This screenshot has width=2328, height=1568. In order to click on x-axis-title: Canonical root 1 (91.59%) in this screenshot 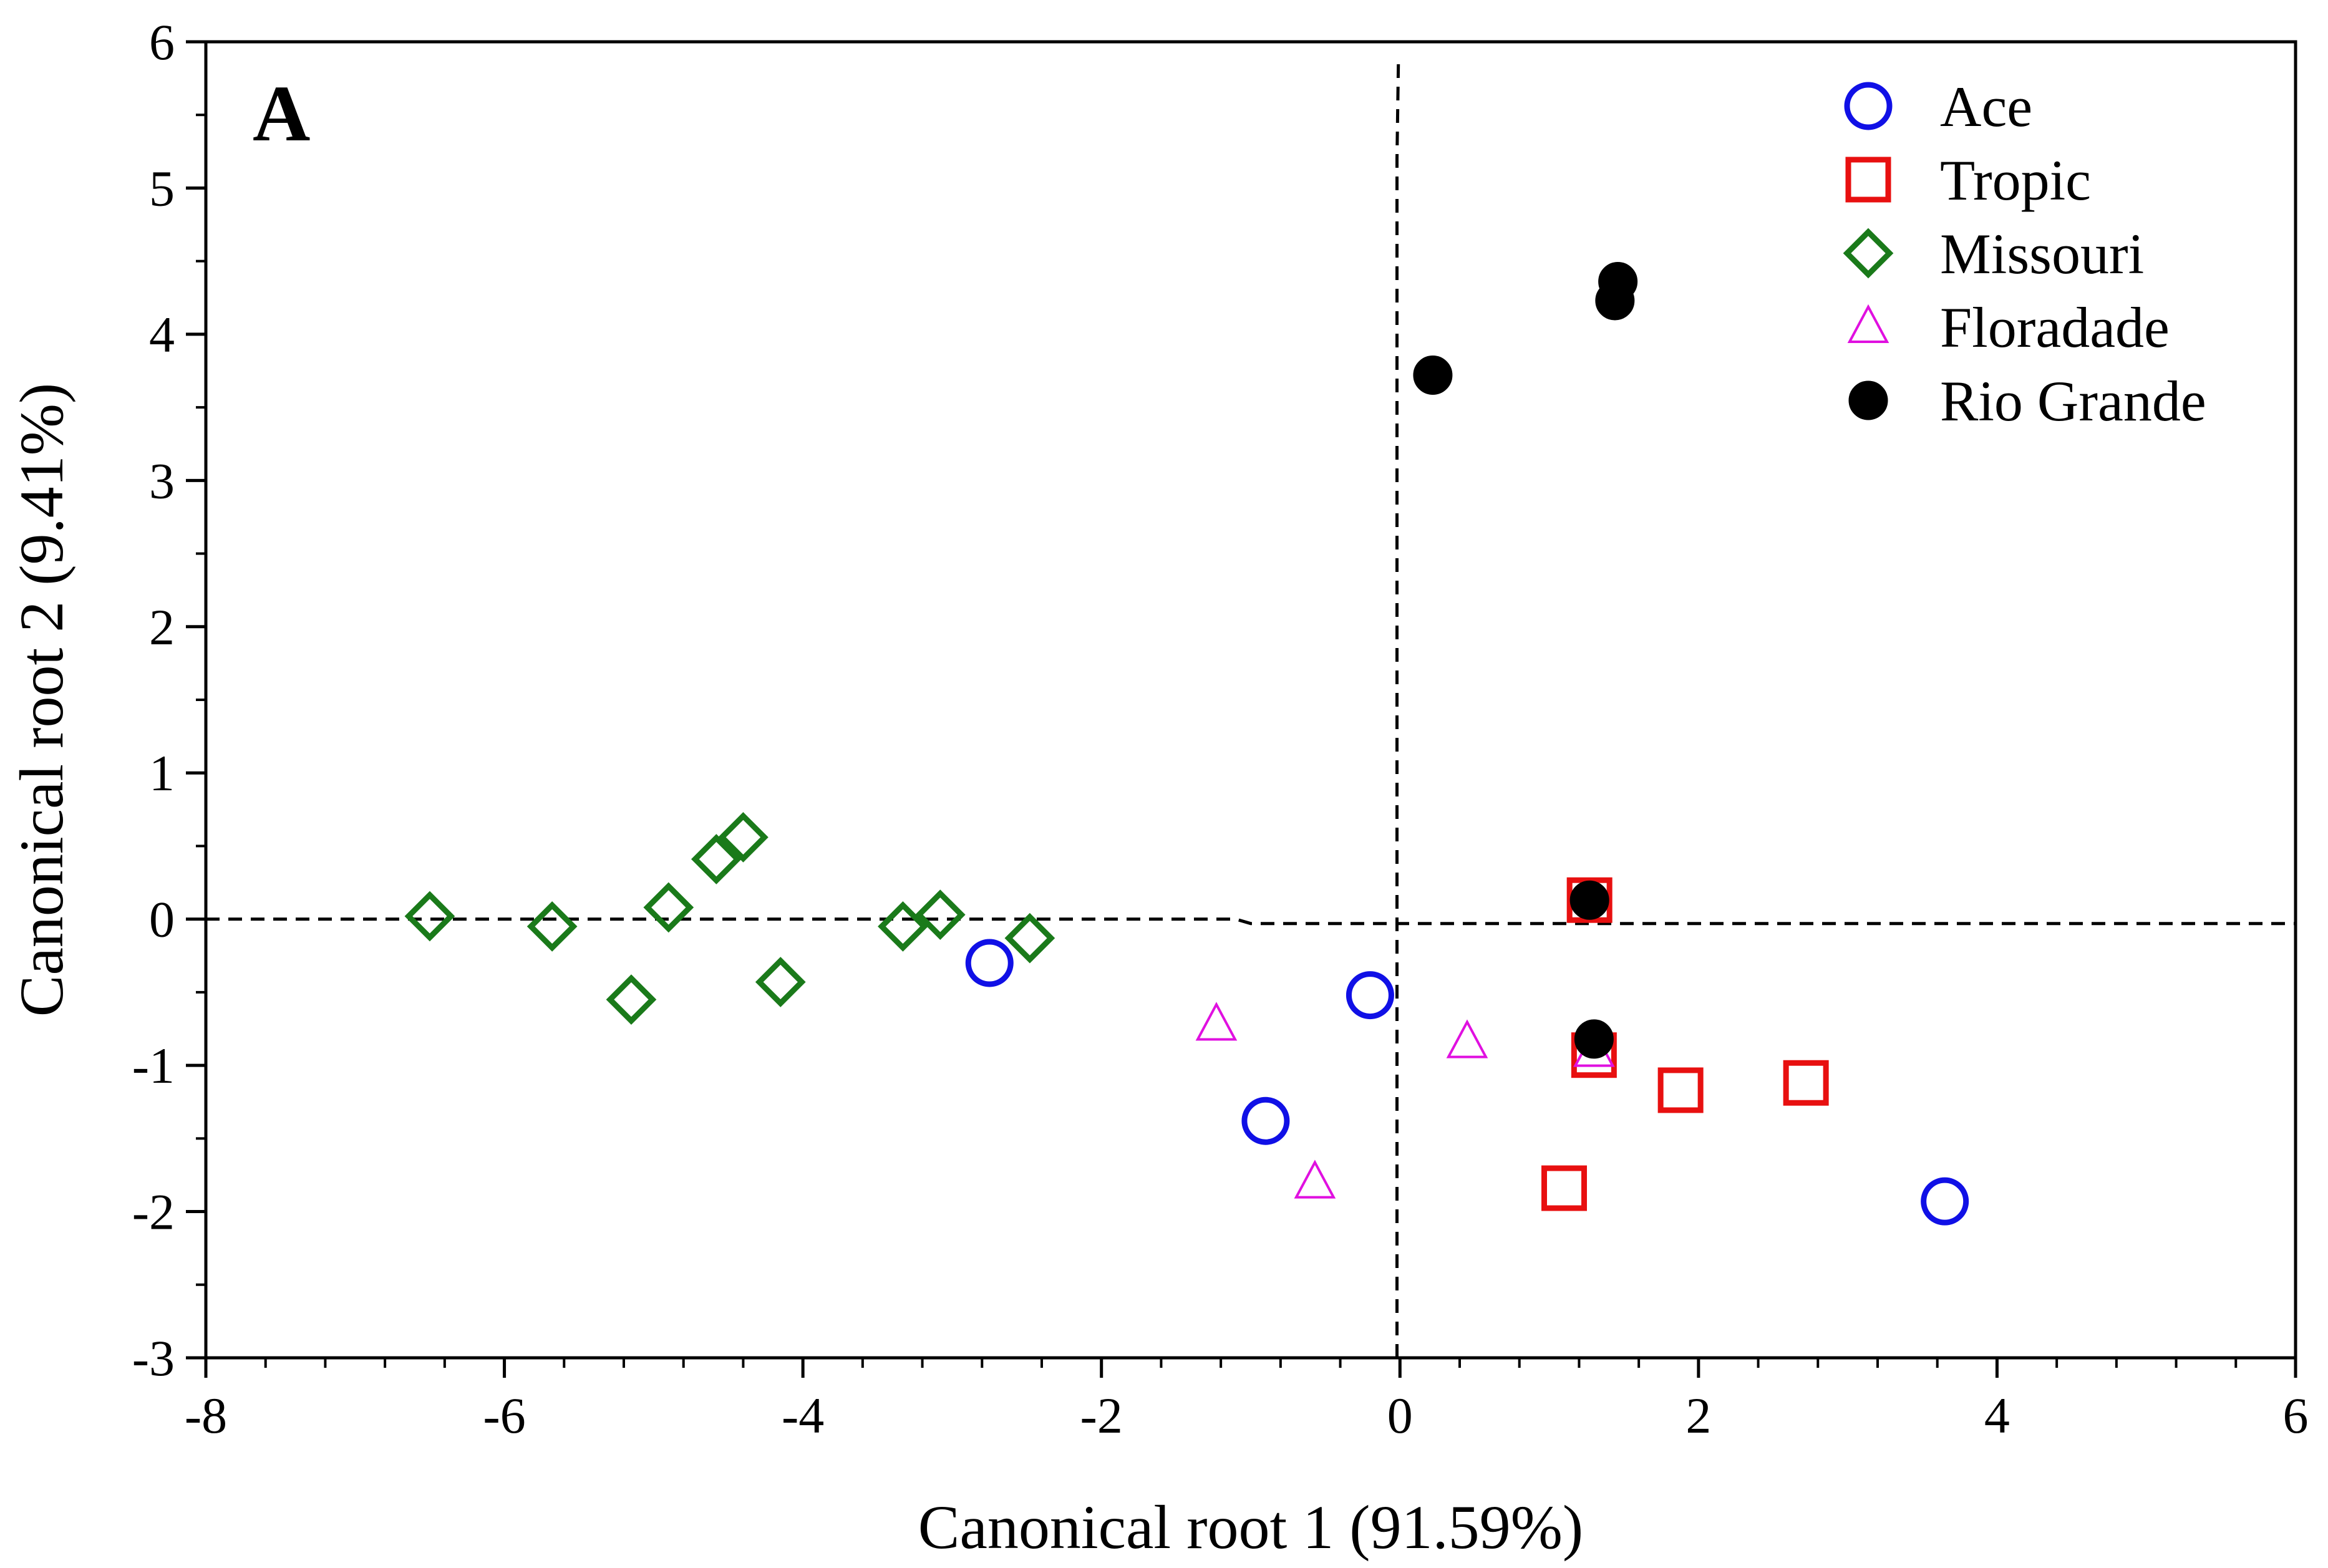, I will do `click(1250, 1527)`.